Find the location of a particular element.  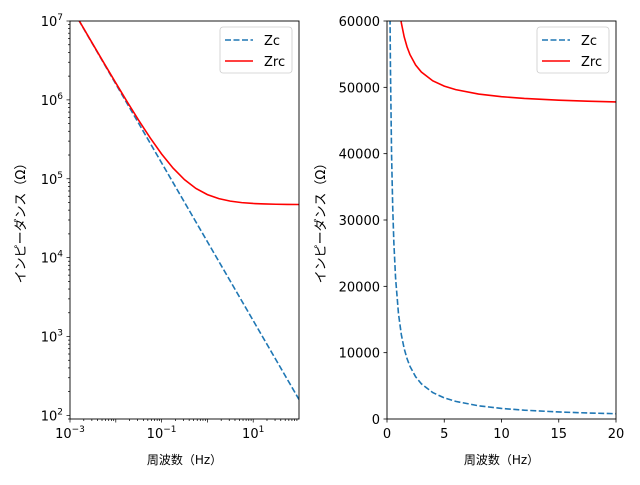

y-tick-label: 20000 is located at coordinates (359, 287).